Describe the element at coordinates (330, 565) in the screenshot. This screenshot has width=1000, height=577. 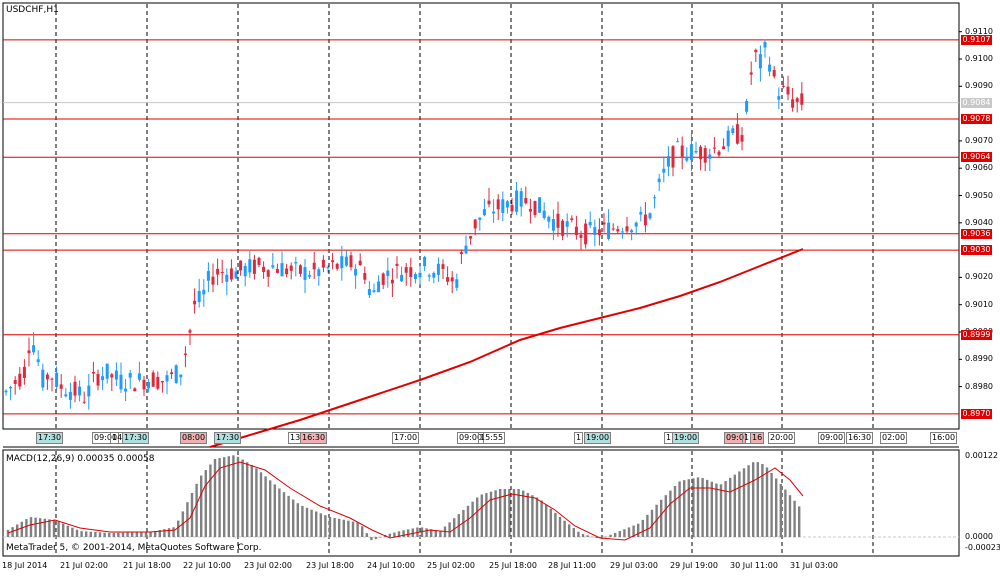
I see `time-tick-label: 23 Jul 18:00` at that location.